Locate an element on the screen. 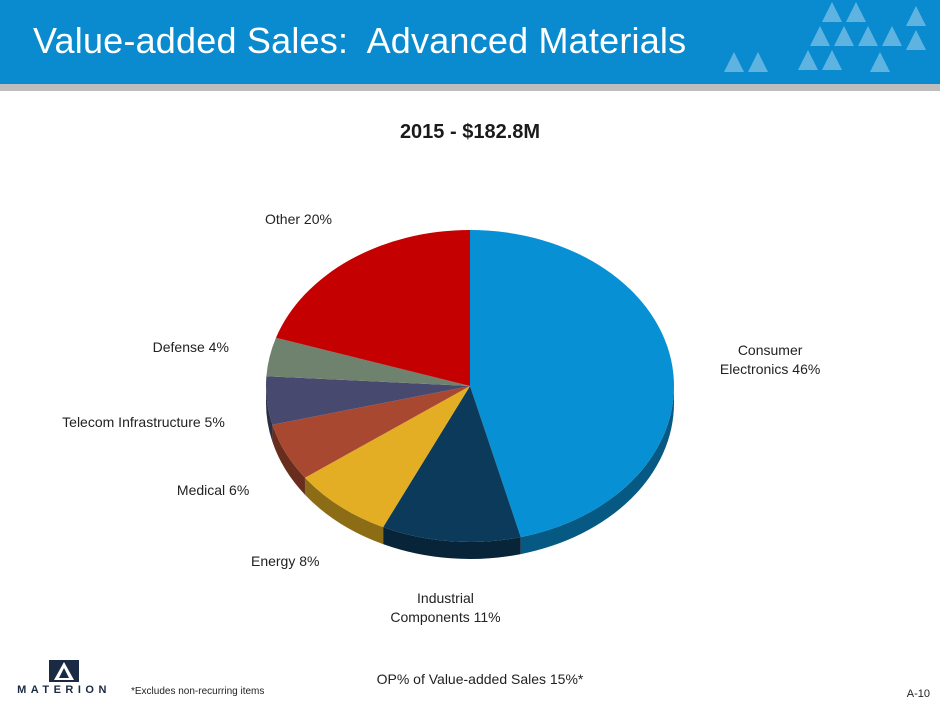  header-divider is located at coordinates (470, 87).